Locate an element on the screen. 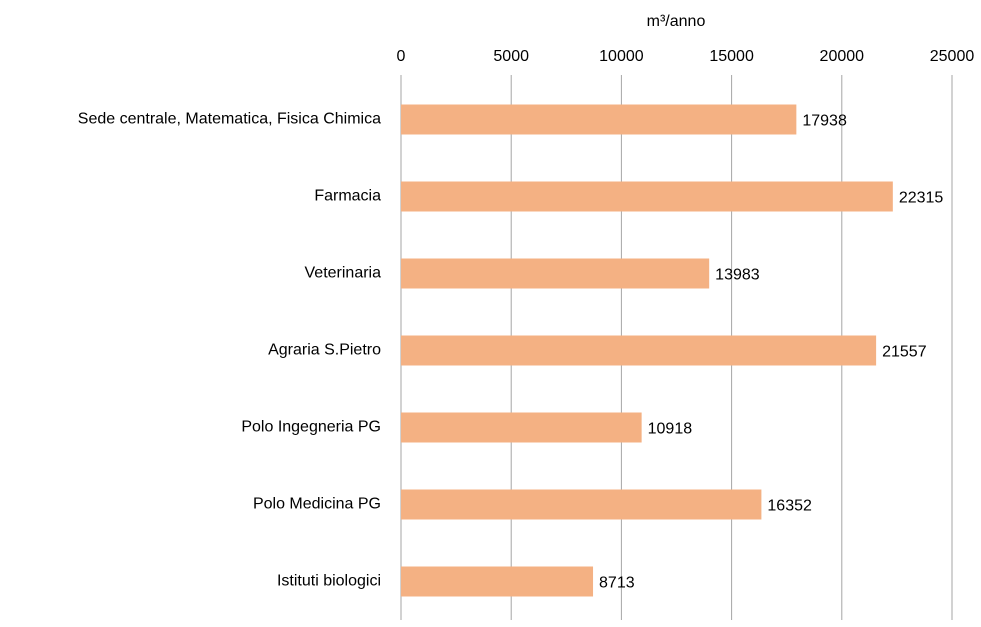 This screenshot has width=981, height=627. value-label: 22315 is located at coordinates (921, 198).